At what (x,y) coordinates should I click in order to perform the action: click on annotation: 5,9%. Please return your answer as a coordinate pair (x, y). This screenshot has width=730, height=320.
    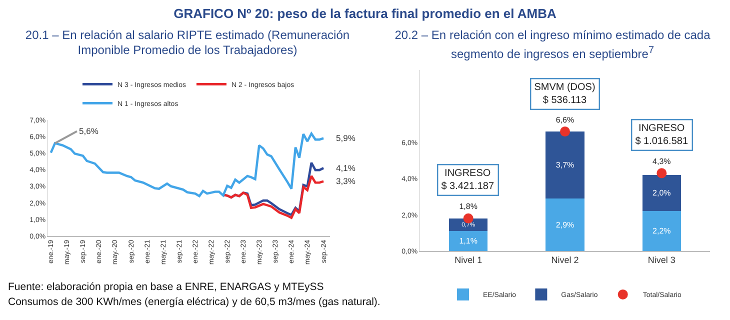
    Looking at the image, I should click on (346, 138).